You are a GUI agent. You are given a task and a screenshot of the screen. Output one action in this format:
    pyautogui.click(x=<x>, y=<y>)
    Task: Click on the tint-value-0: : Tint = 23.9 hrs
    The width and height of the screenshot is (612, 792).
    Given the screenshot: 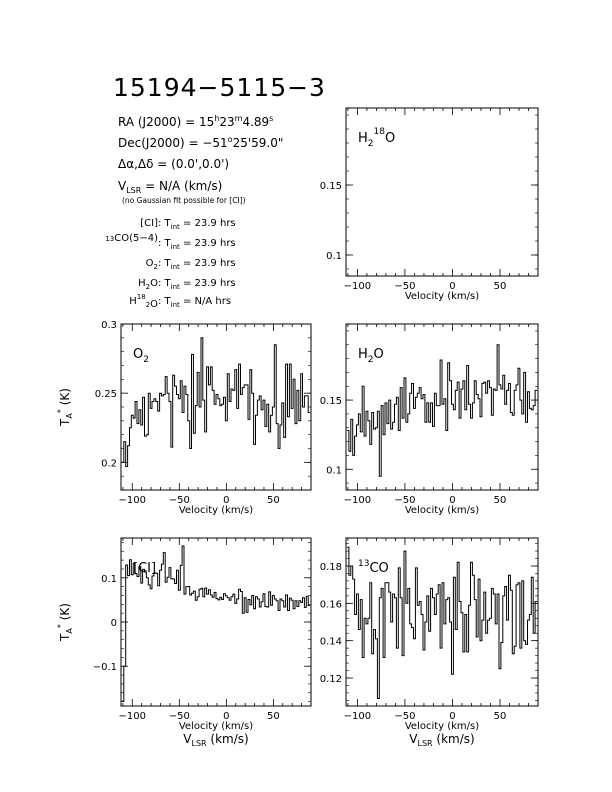 What is the action you would take?
    pyautogui.click(x=197, y=224)
    